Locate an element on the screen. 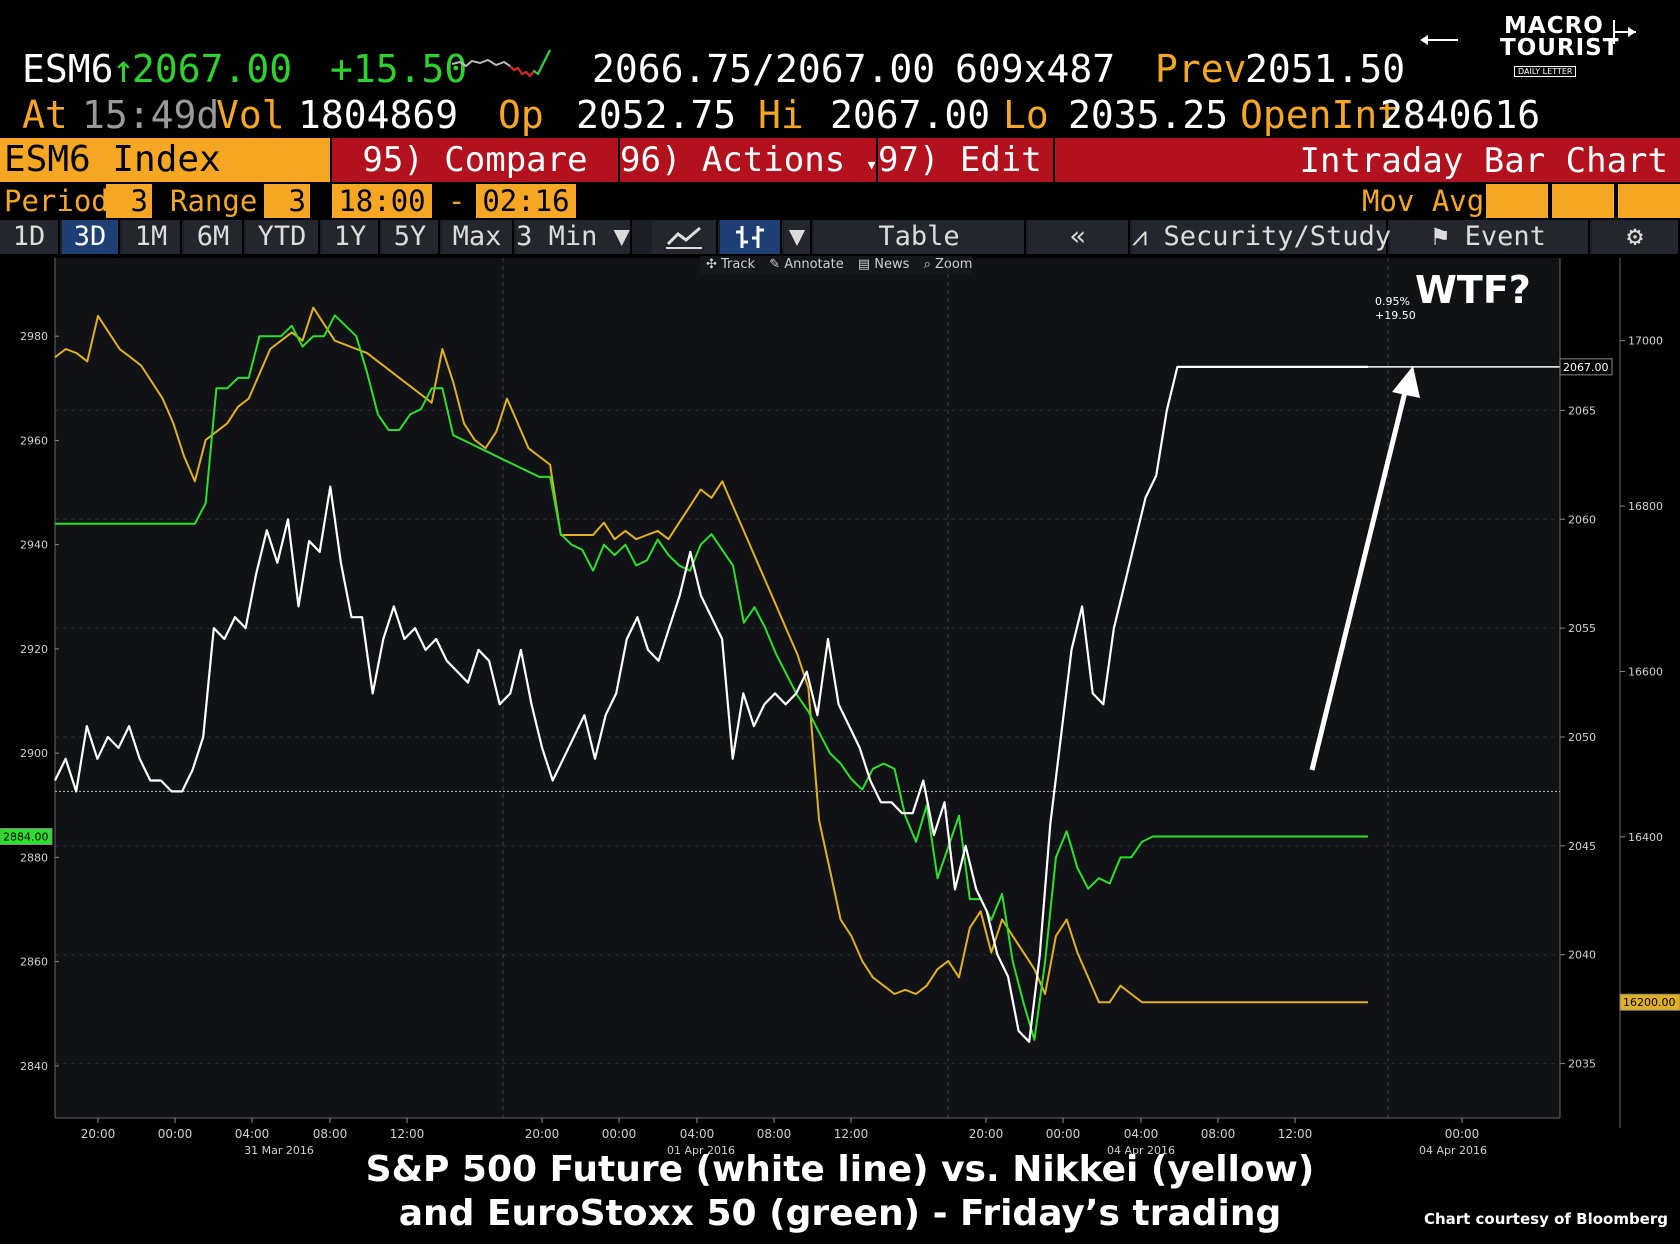  actions-button: 96) Actions ▾ is located at coordinates (749, 160).